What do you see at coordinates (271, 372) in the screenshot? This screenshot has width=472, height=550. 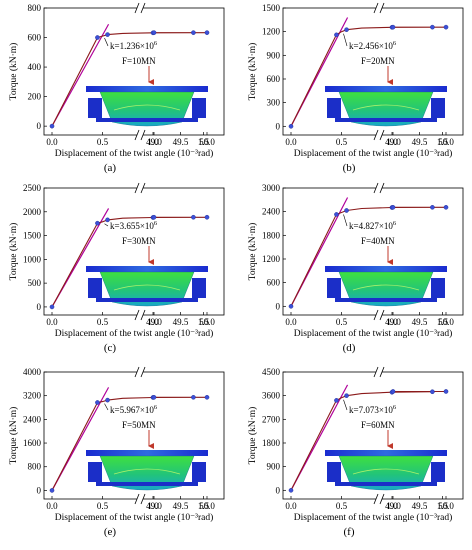 I see `y-tick-label: 4500` at bounding box center [271, 372].